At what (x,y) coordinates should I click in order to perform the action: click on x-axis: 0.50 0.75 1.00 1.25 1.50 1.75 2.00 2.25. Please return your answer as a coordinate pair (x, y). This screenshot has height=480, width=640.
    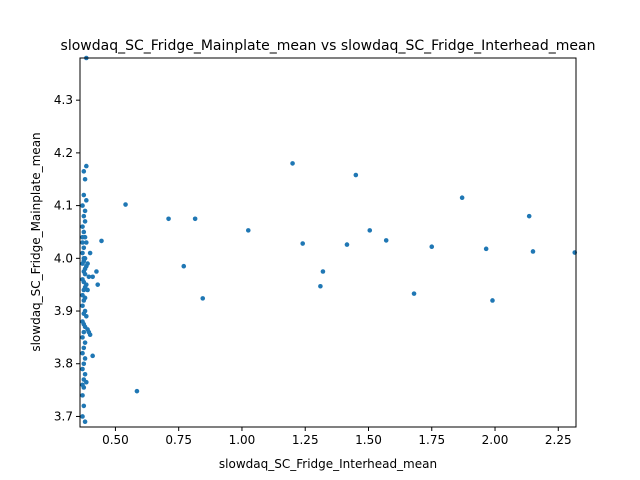
    Looking at the image, I should click on (337, 437).